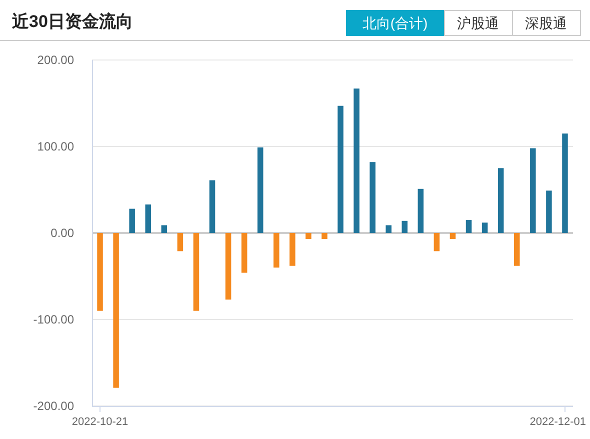 The height and width of the screenshot is (439, 590). I want to click on y-tick-label: 0.00, so click(62, 233).